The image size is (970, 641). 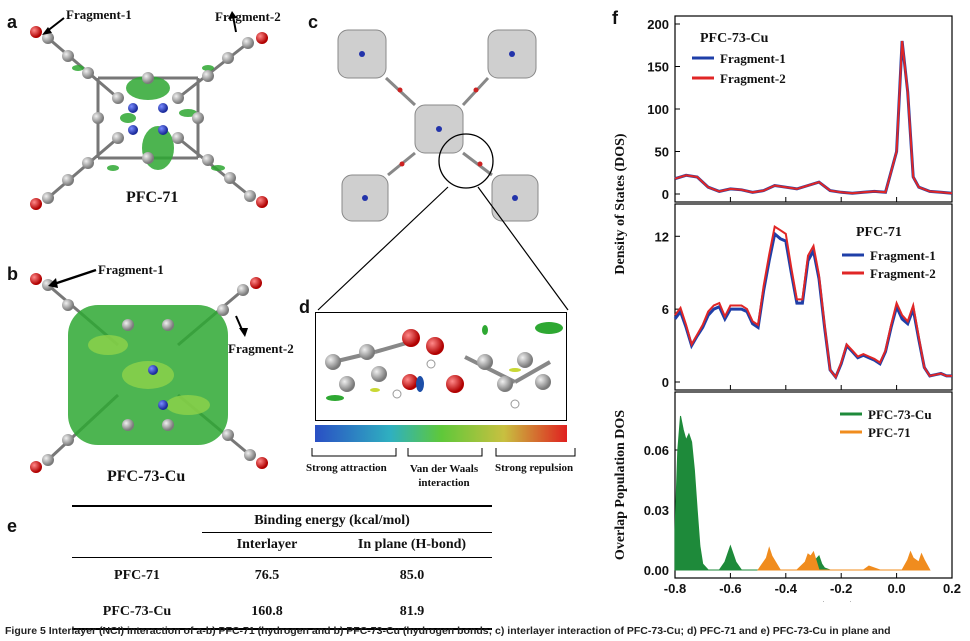 I want to click on table-row: PFC-71 76.5 85.0, so click(x=282, y=576).